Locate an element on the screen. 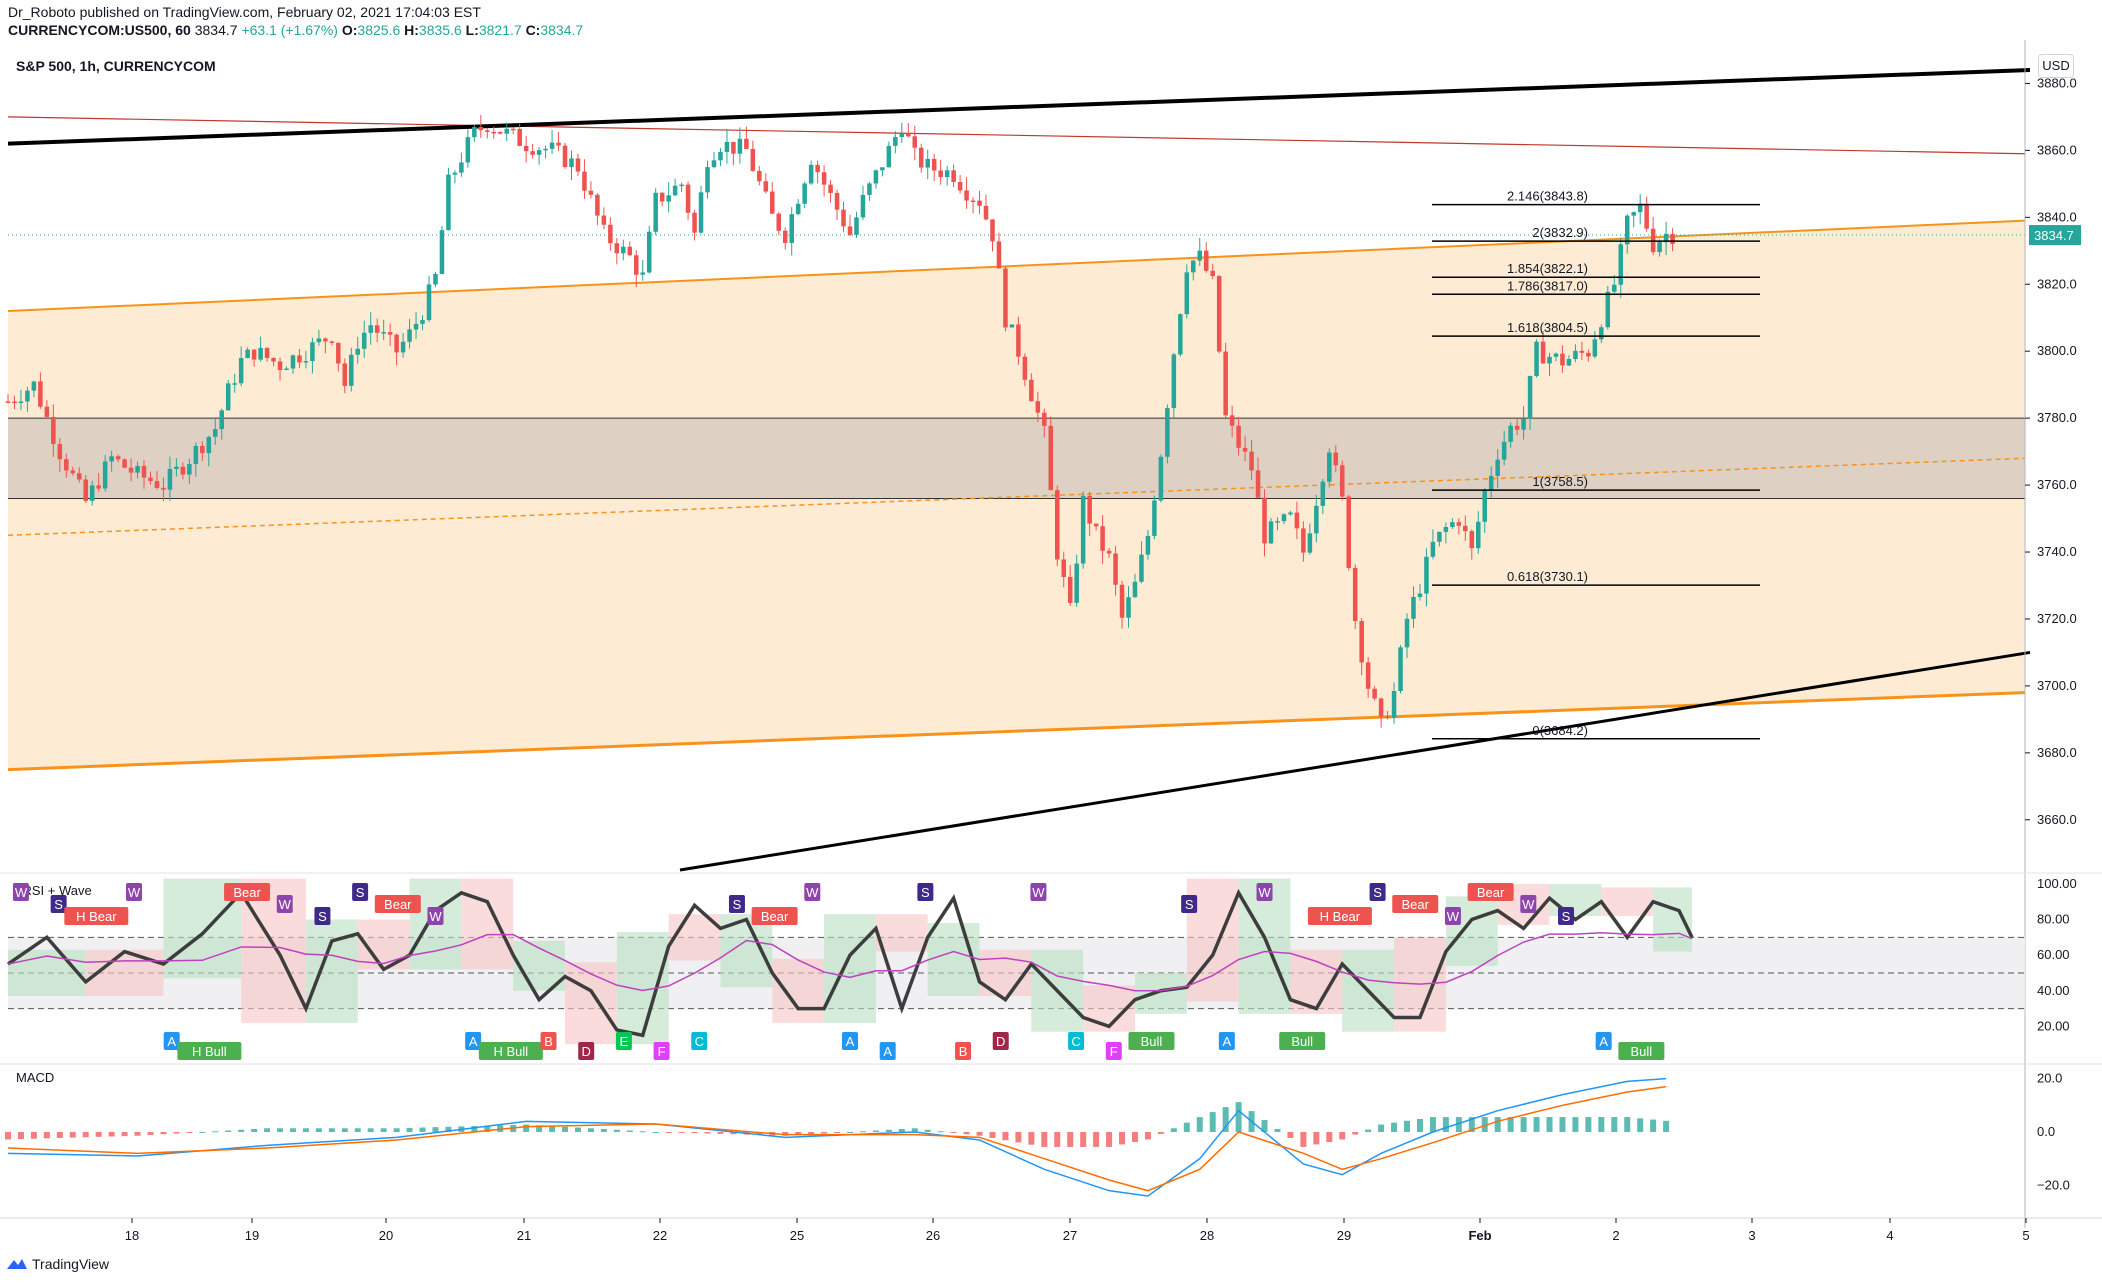 Image resolution: width=2102 pixels, height=1287 pixels. signal-label: S is located at coordinates (360, 892).